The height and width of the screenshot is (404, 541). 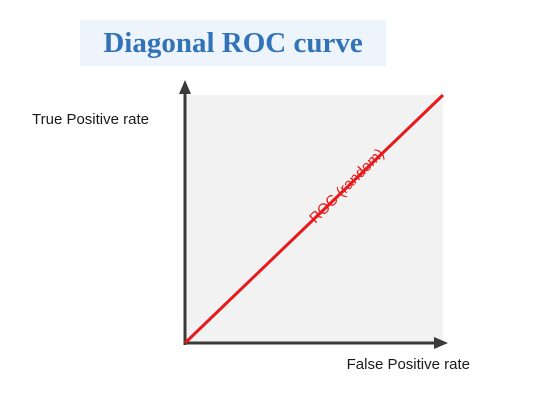 I want to click on chart-title: Diagonal ROC curve, so click(x=233, y=42).